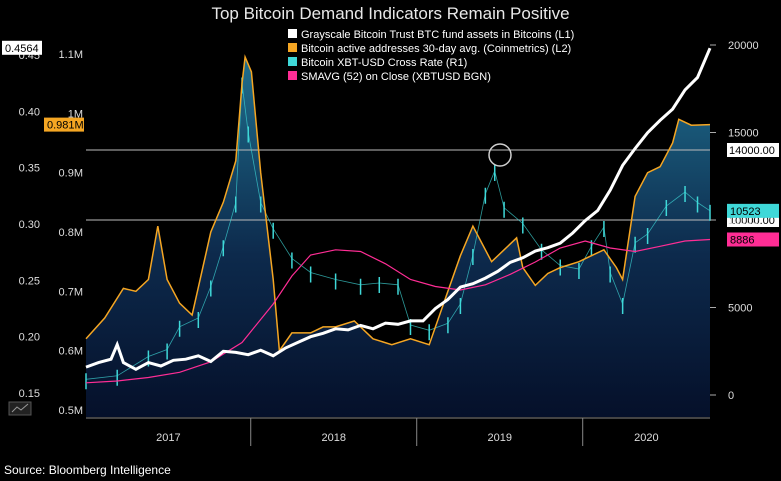  Describe the element at coordinates (29, 394) in the screenshot. I see `tick-label-l1: 0.15` at that location.